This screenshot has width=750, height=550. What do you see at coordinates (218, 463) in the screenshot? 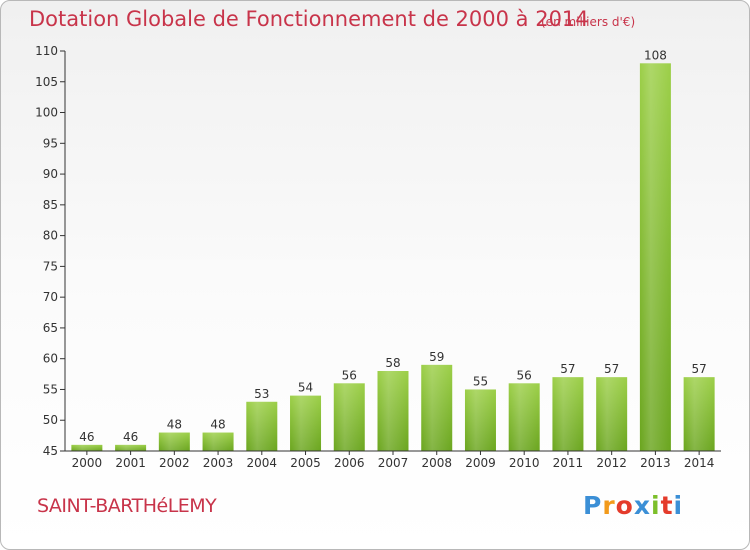
I see `x-tick-label: 2003` at bounding box center [218, 463].